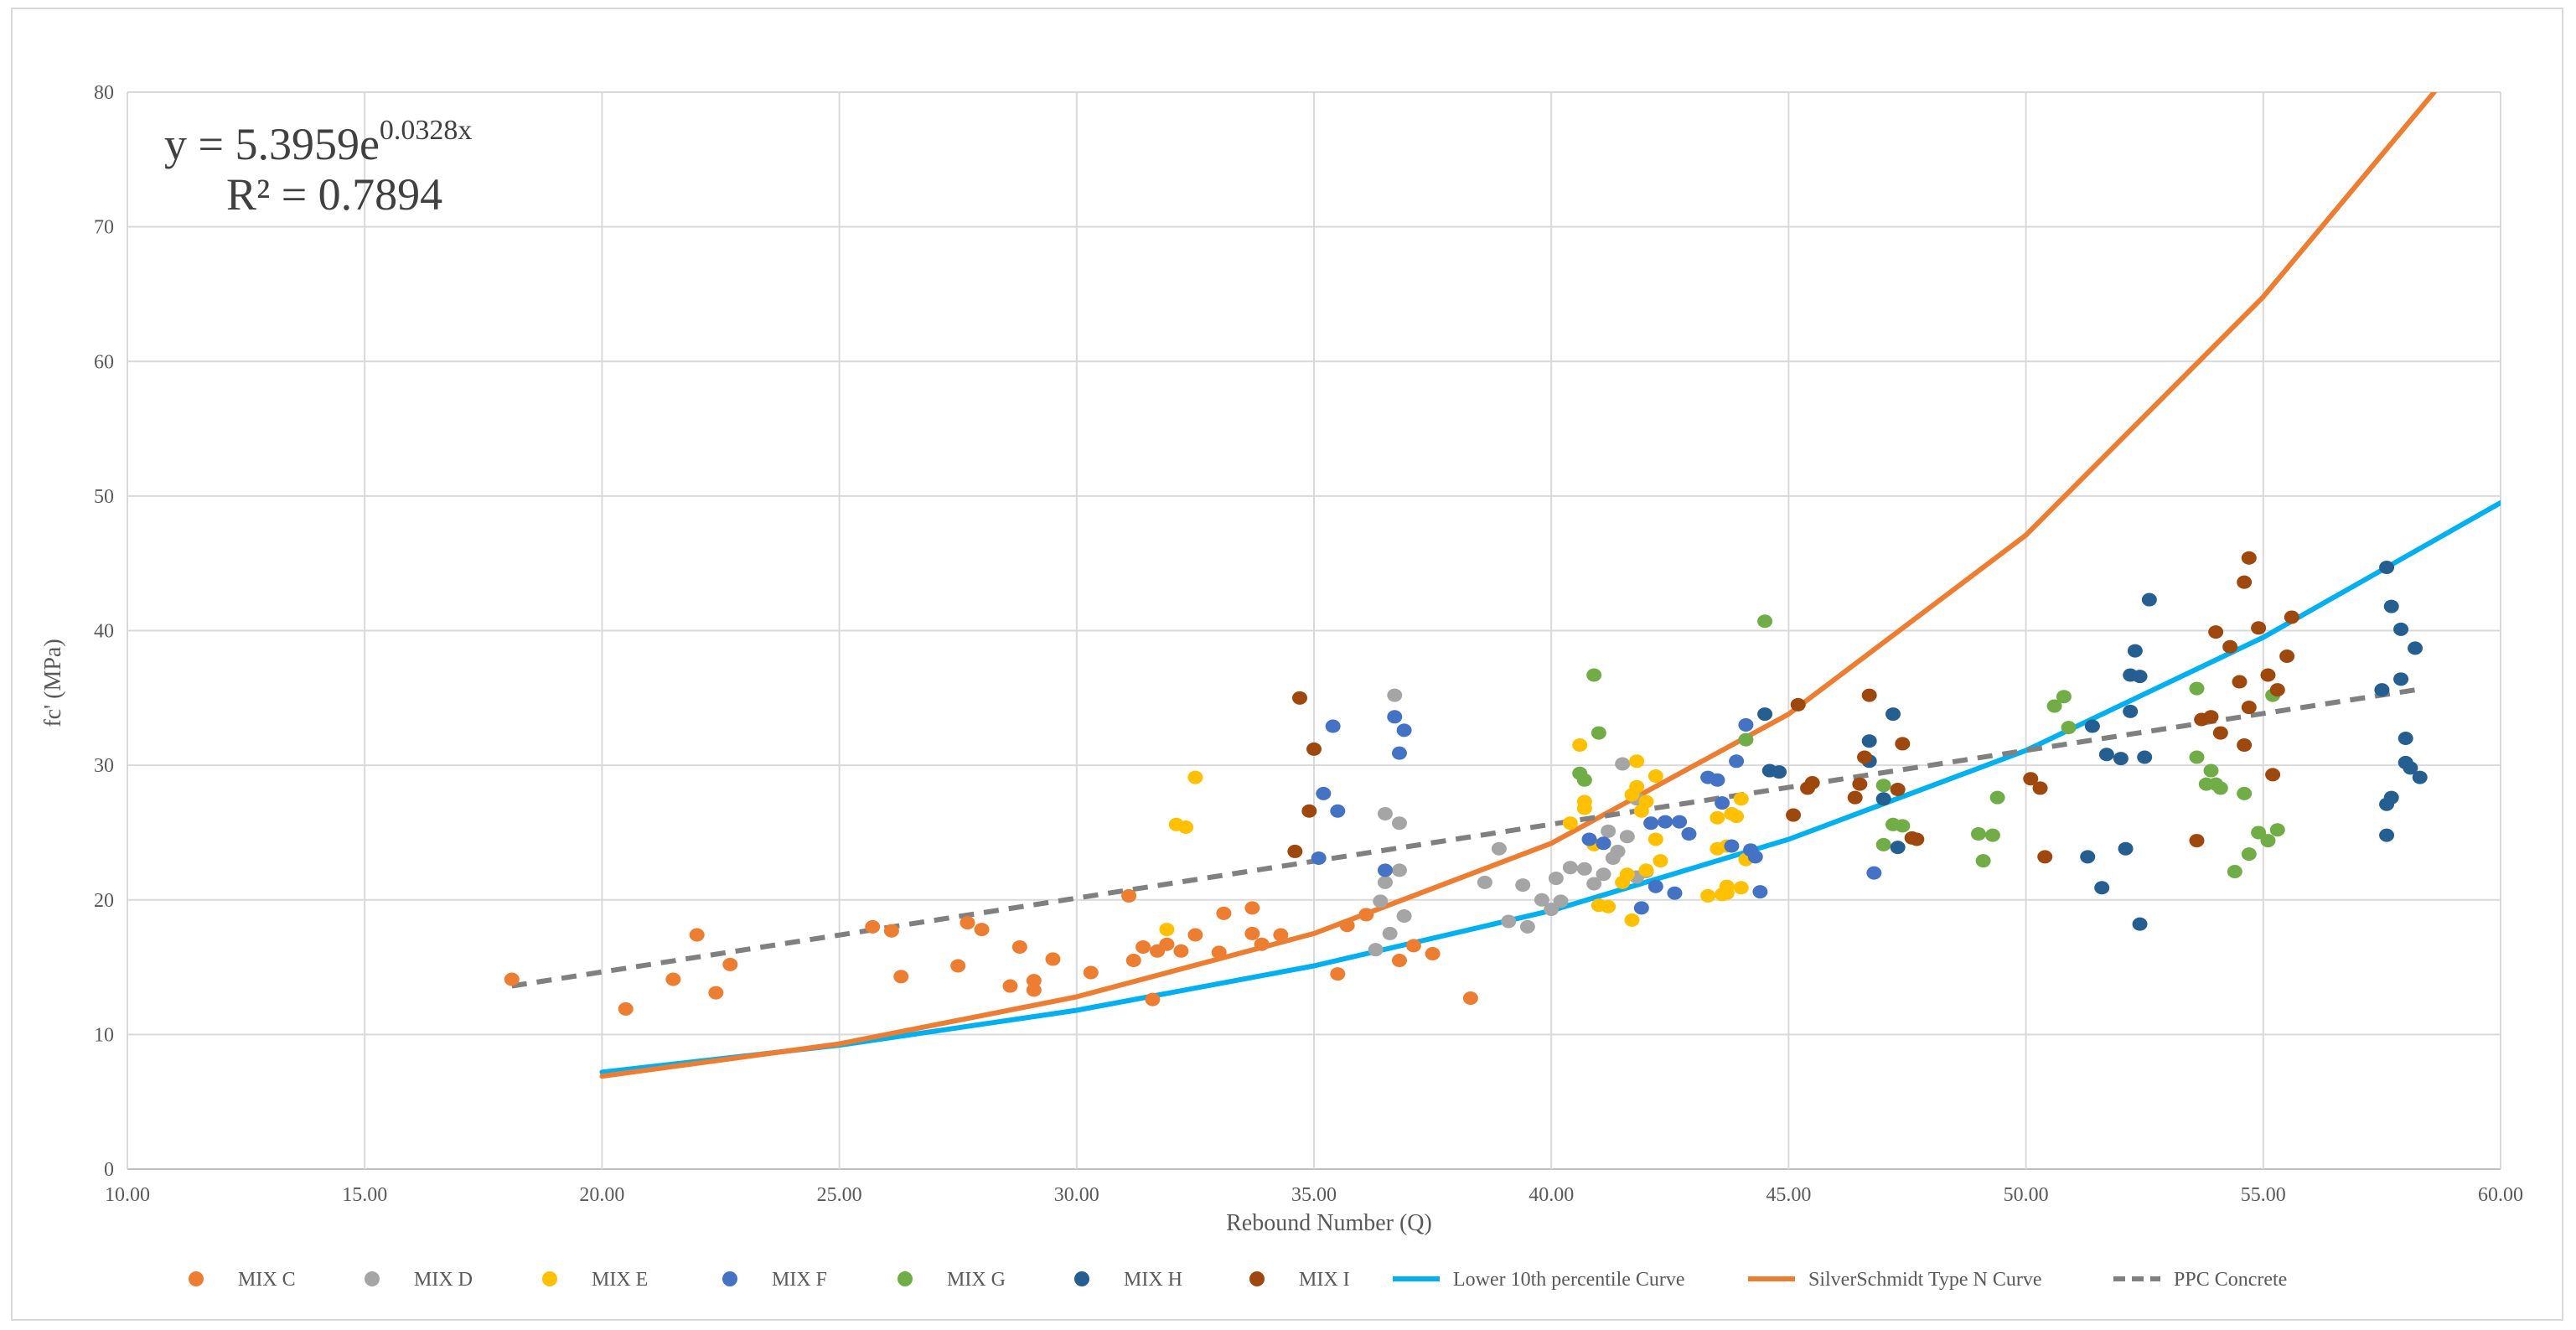 The height and width of the screenshot is (1330, 2576). I want to click on legend-label: Lower 10th percentile Curve, so click(1569, 1280).